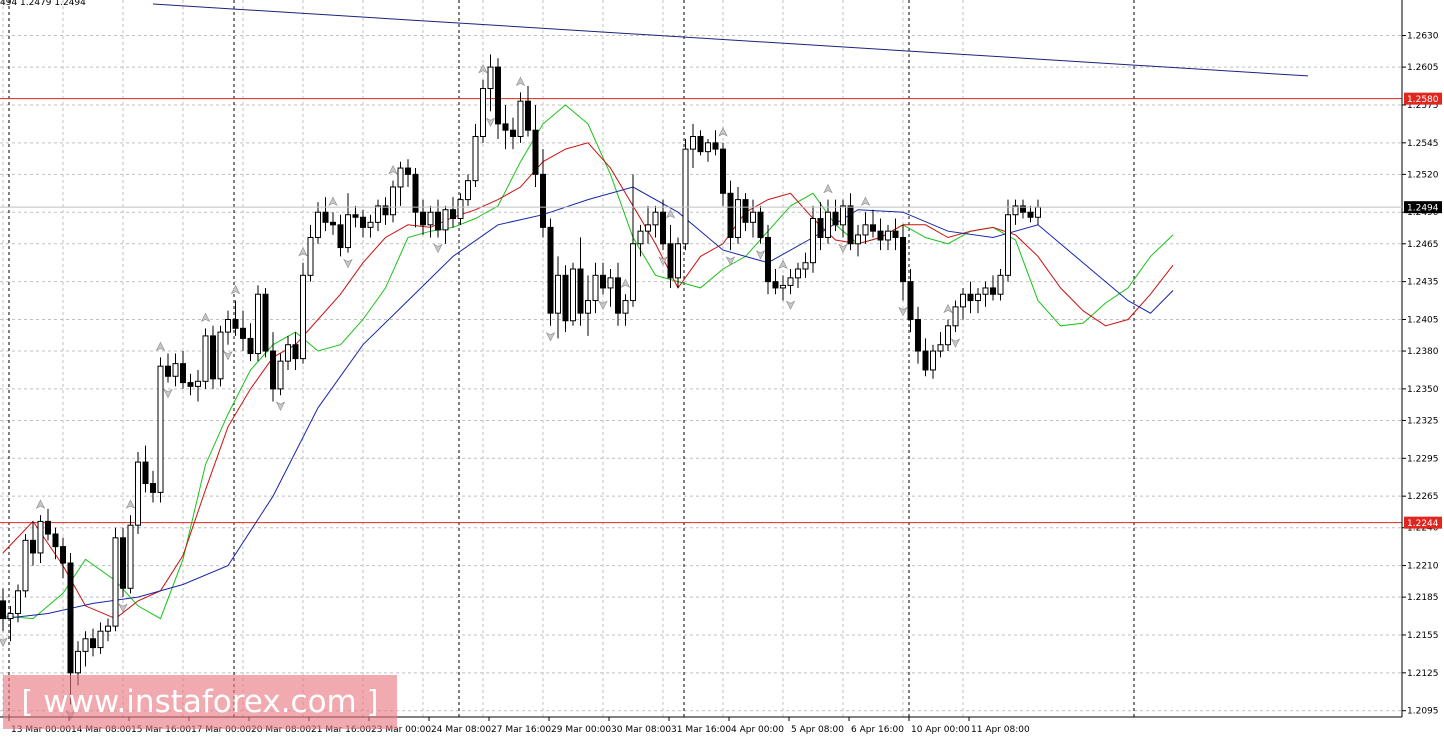 The image size is (1444, 747). Describe the element at coordinates (200, 702) in the screenshot. I see `watermark: [ www.instaforex.com ]` at that location.